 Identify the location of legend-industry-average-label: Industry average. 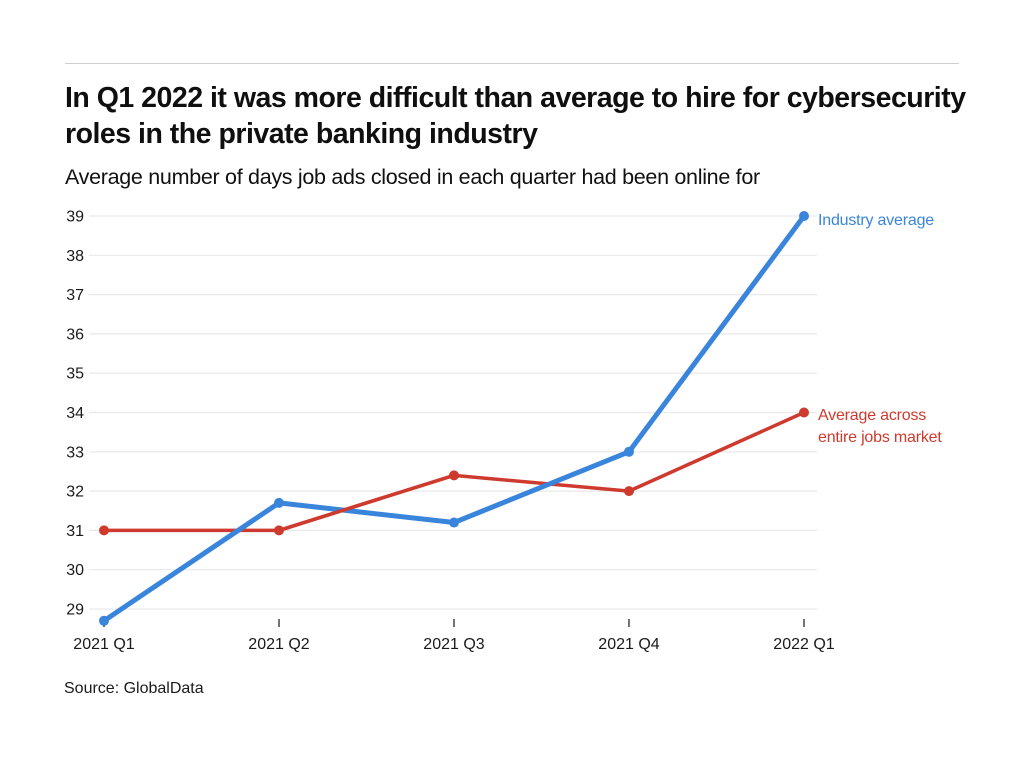
(876, 220).